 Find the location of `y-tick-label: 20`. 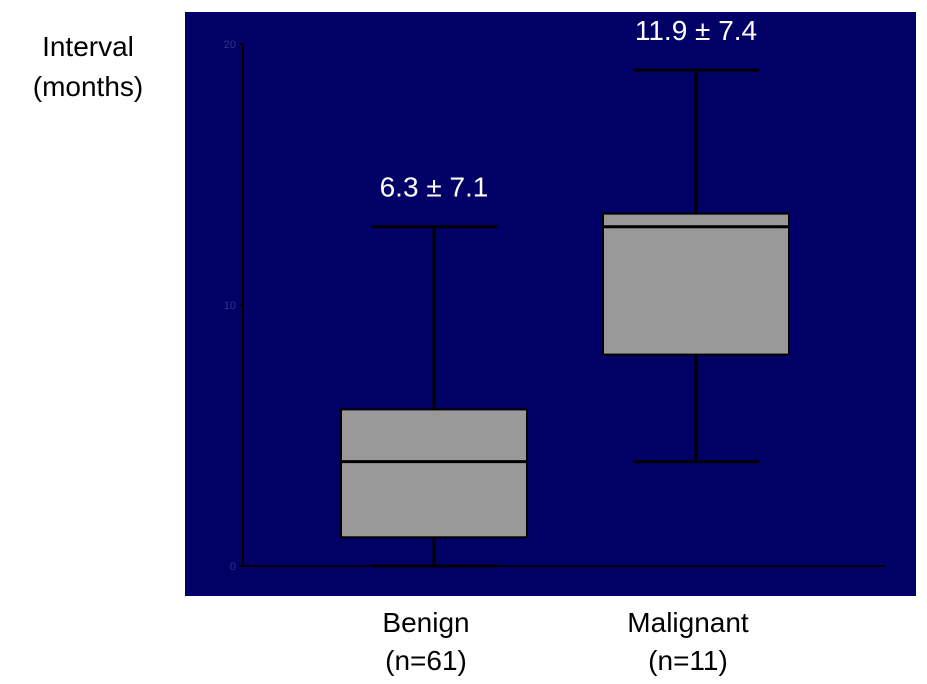

y-tick-label: 20 is located at coordinates (230, 45).